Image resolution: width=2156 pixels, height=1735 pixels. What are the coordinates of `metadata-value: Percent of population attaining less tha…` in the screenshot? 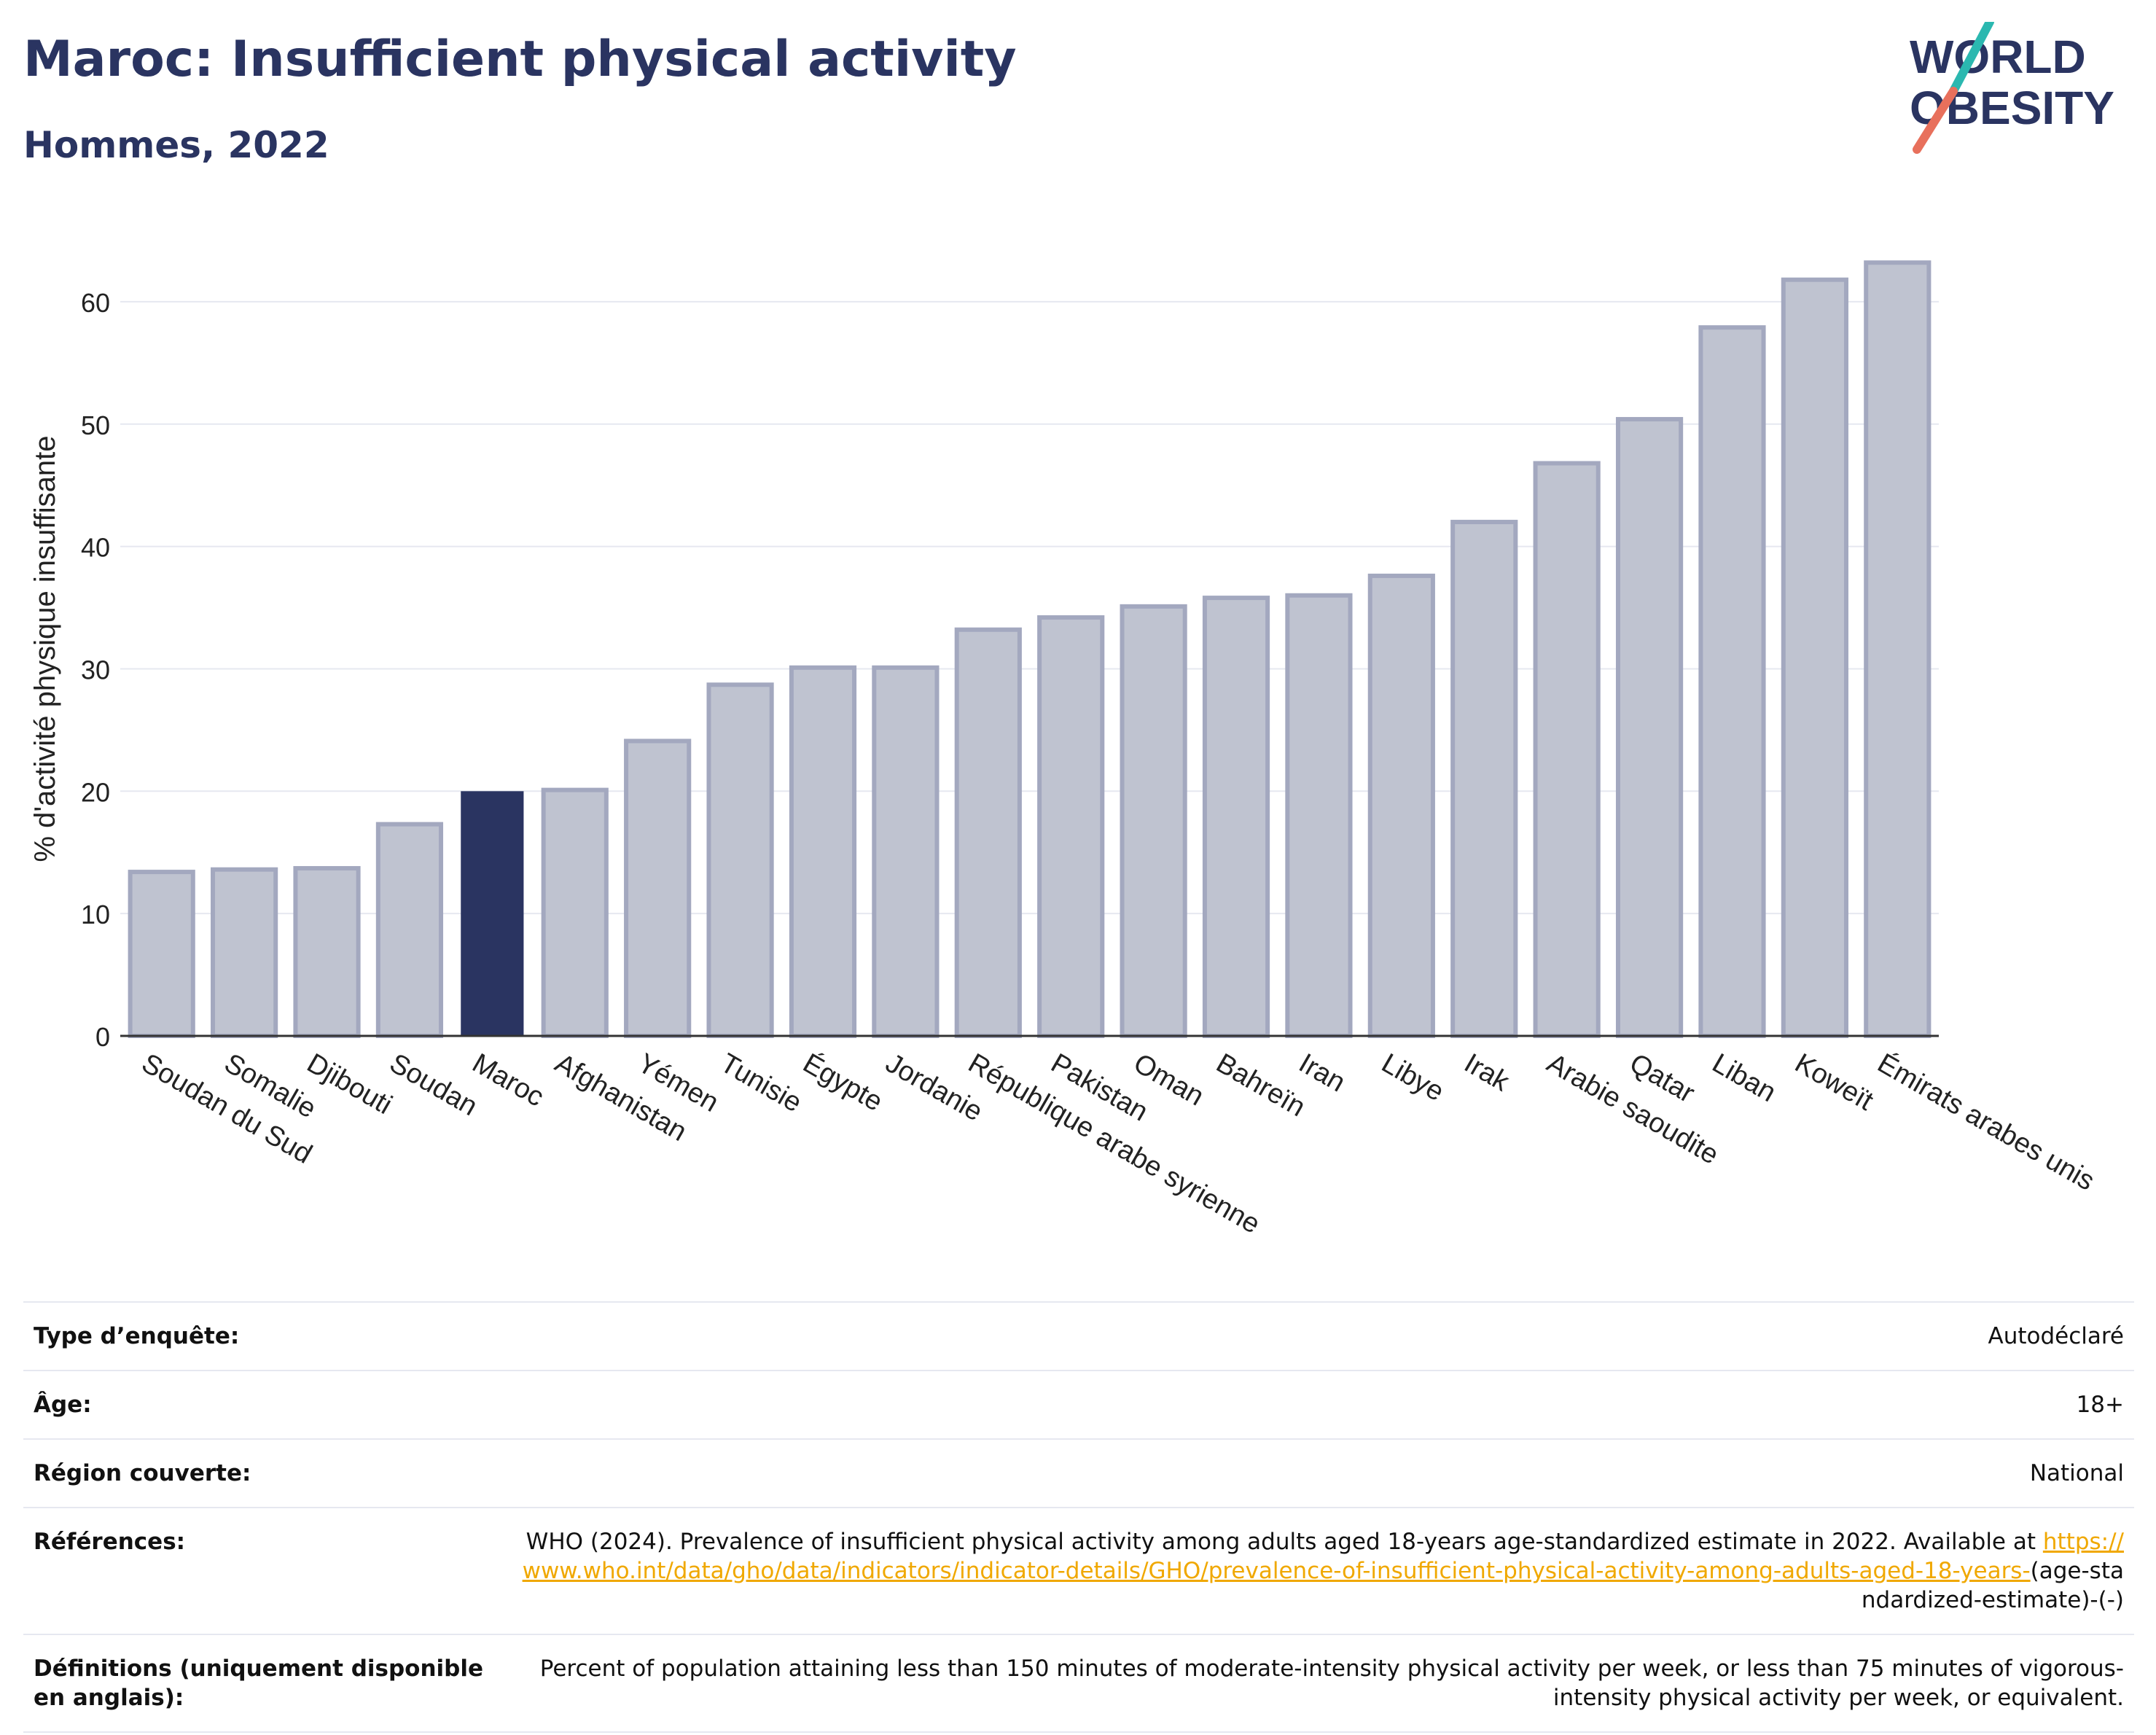 It's located at (1322, 1683).